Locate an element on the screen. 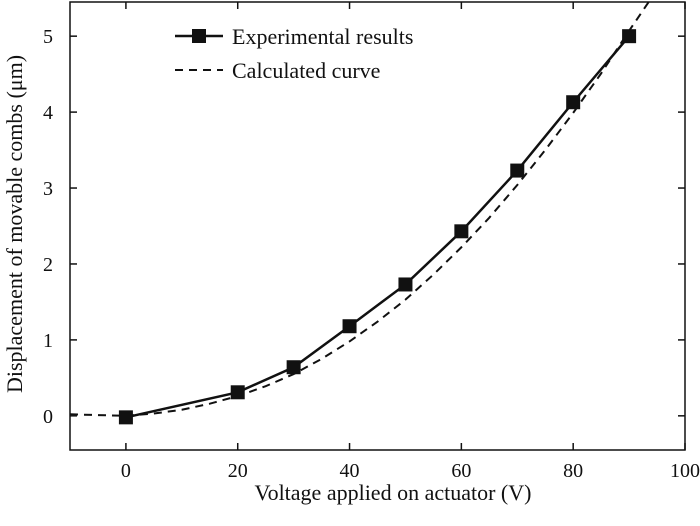 The image size is (700, 526). x-tick-label: 100 is located at coordinates (685, 471).